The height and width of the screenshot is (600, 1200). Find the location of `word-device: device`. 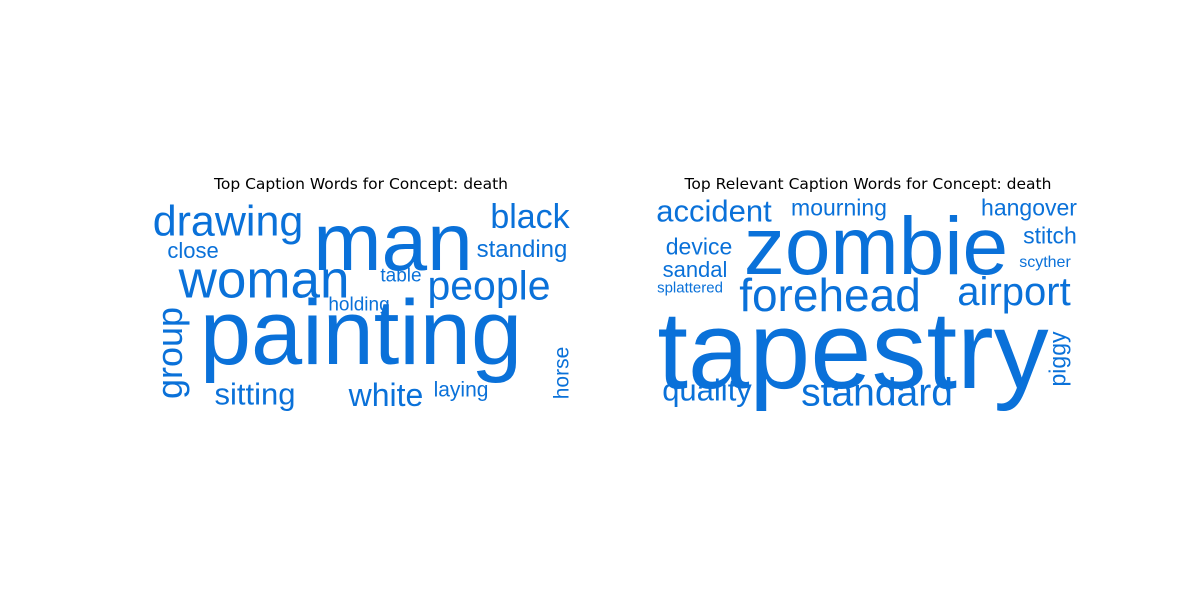

word-device: device is located at coordinates (699, 246).